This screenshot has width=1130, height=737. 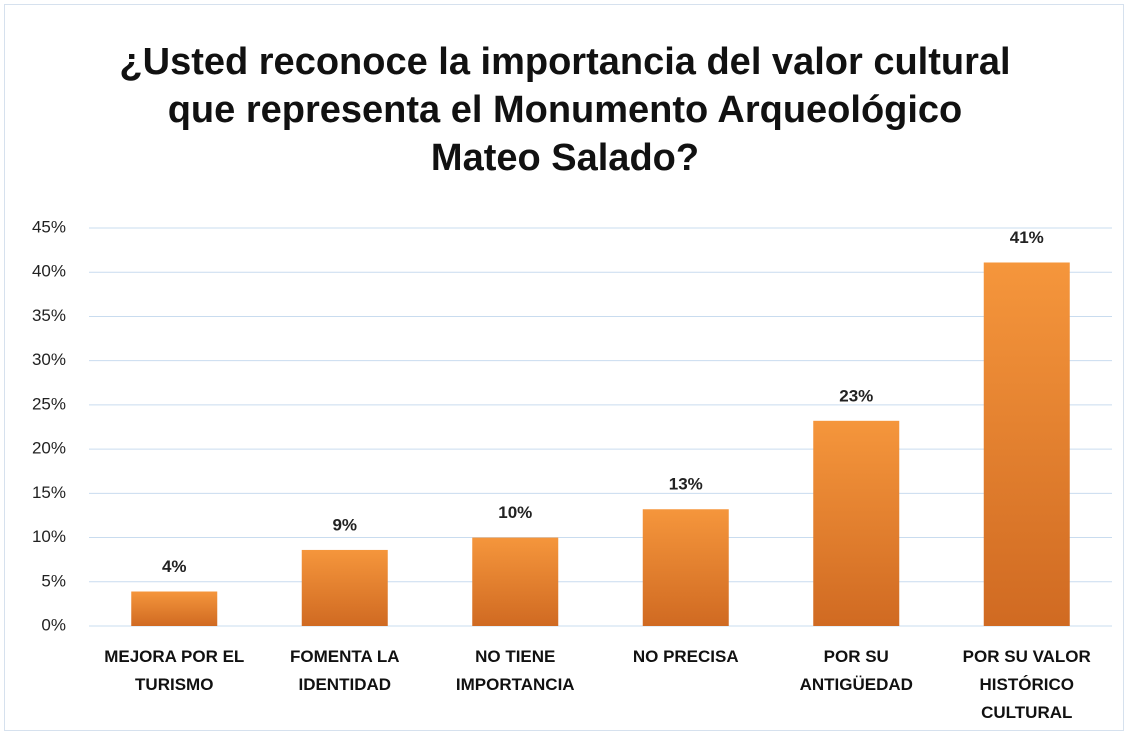 I want to click on y-tick-label: 25%, so click(x=49, y=403).